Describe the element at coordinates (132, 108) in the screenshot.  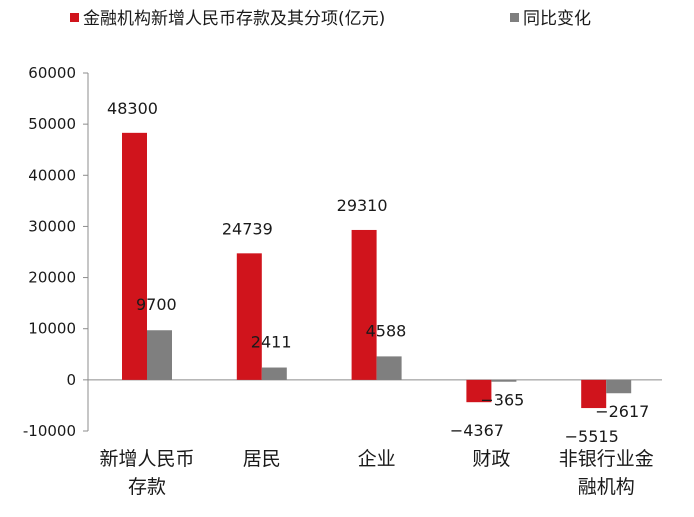
I see `data-label-deposit: 48300` at that location.